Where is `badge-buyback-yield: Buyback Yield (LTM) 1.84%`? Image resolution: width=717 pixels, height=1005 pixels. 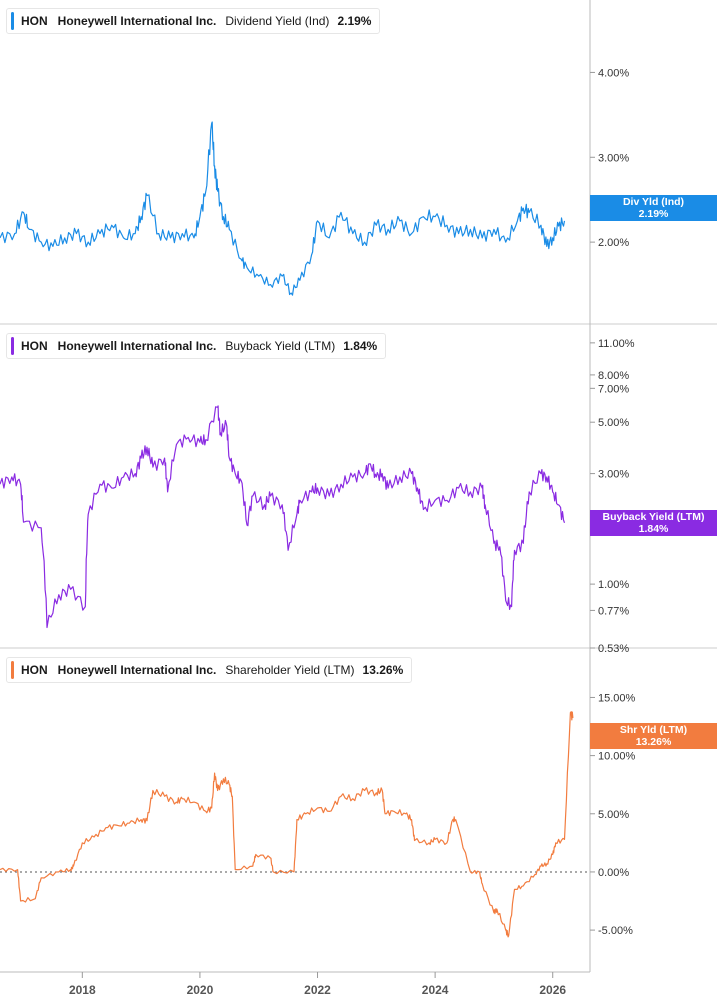 badge-buyback-yield: Buyback Yield (LTM) 1.84% is located at coordinates (653, 523).